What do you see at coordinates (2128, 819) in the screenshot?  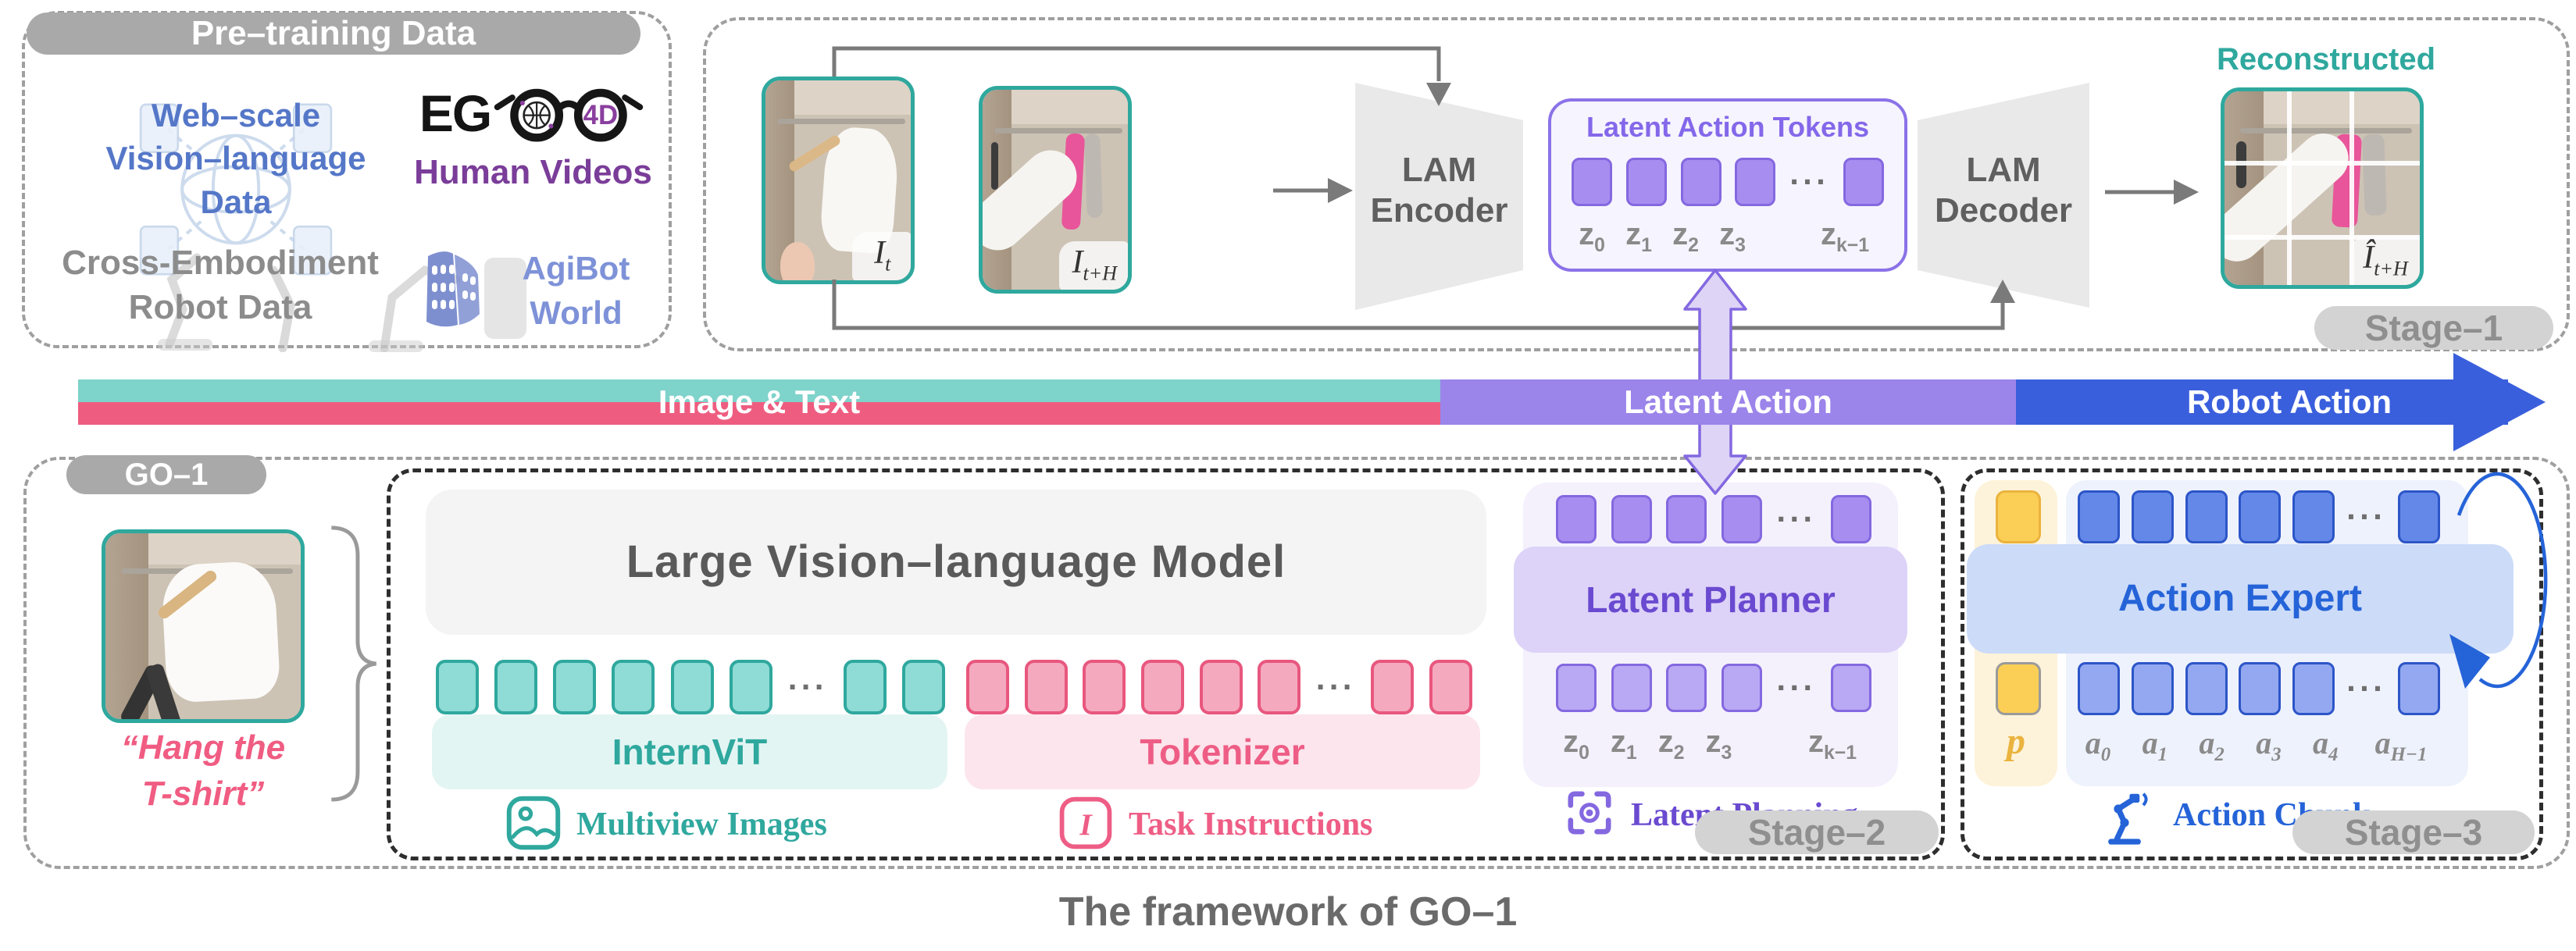 I see `robot-arm-icon` at bounding box center [2128, 819].